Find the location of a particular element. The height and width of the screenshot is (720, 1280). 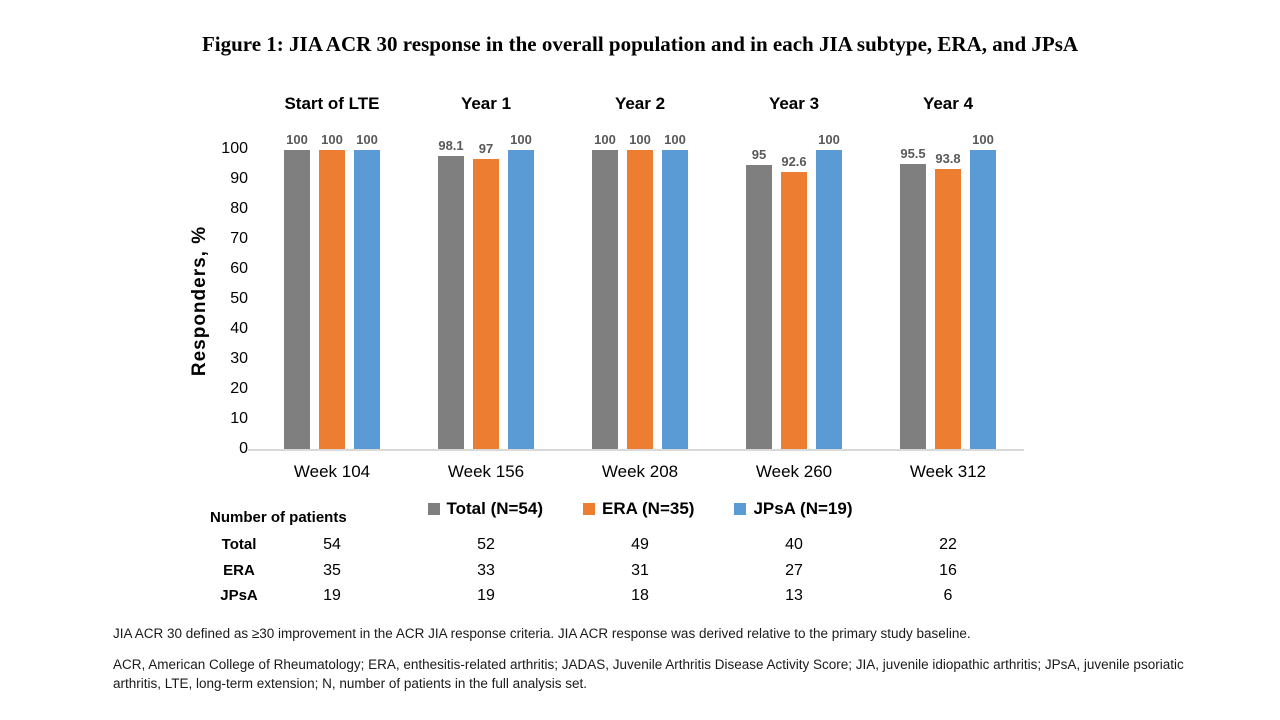

x-axis-labels: Week 104 Week 156 Week 208 Week 260 Week 312 is located at coordinates (640, 472).